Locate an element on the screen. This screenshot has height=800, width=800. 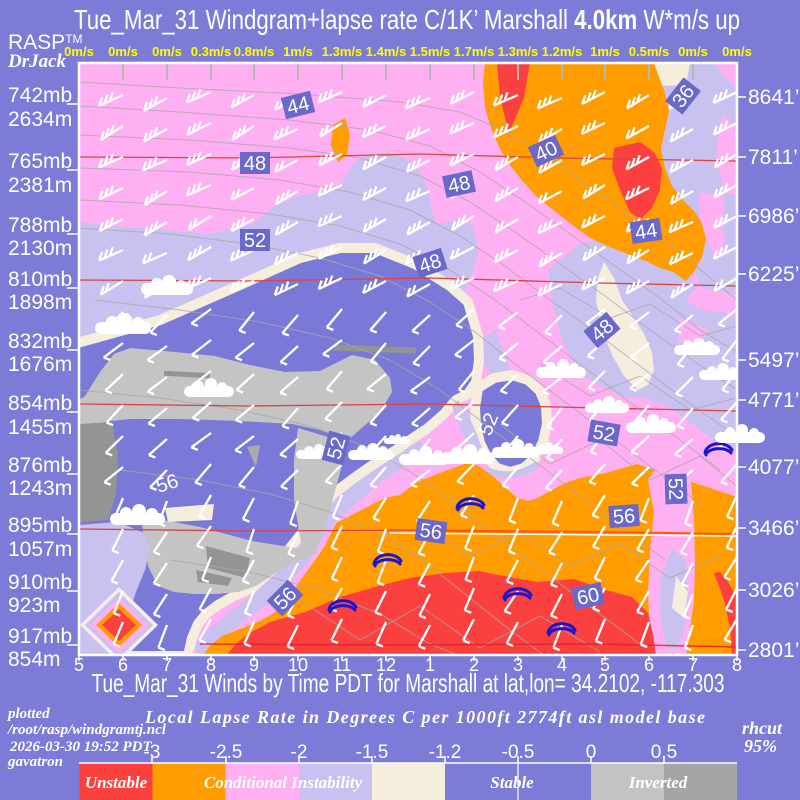
svg-text: 2801’ is located at coordinates (773, 650).